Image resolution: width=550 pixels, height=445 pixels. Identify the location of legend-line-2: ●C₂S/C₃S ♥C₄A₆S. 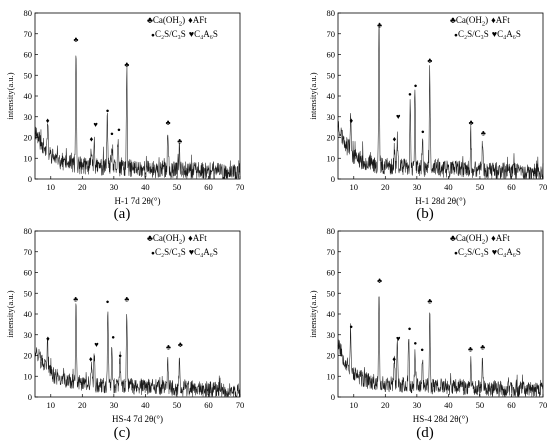
(184, 34).